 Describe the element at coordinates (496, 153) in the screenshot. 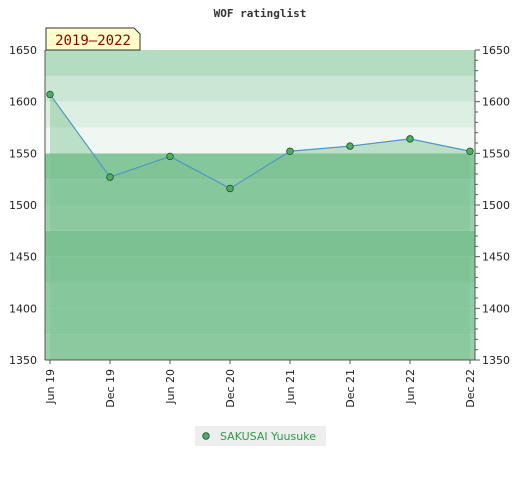

I see `y-tick-label-right: 1550` at that location.